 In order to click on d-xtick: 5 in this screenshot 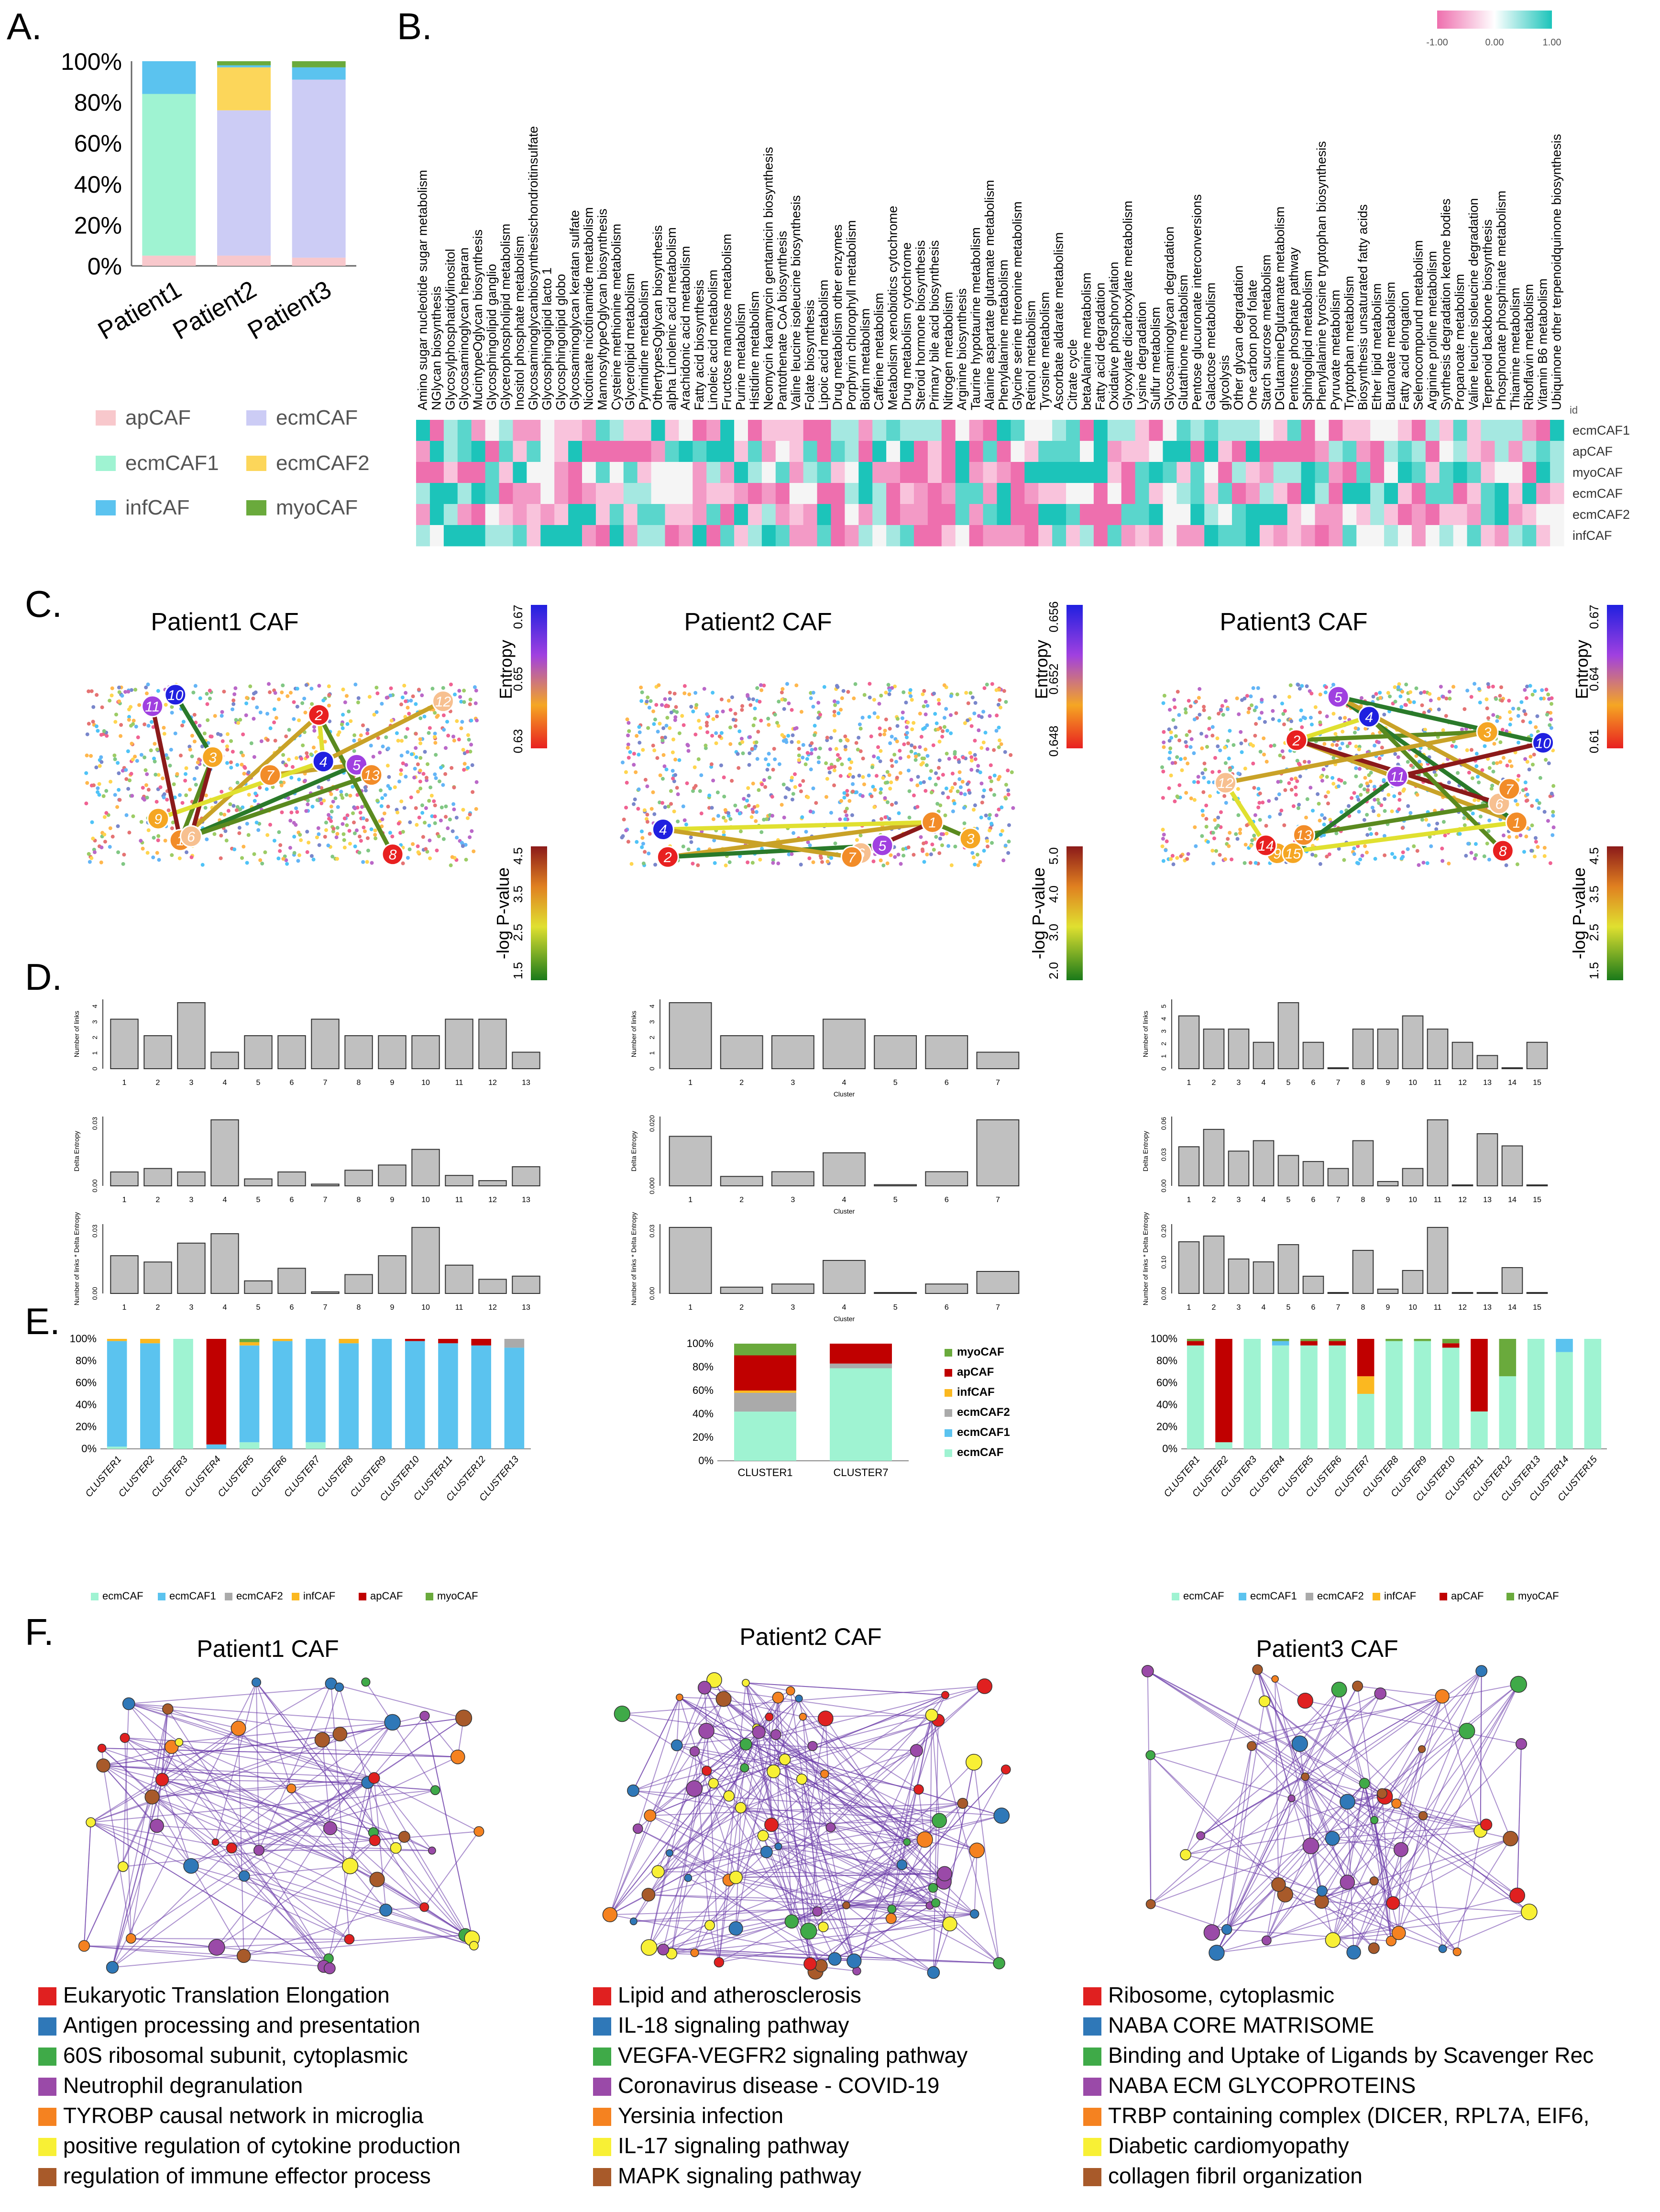, I will do `click(1288, 1200)`.